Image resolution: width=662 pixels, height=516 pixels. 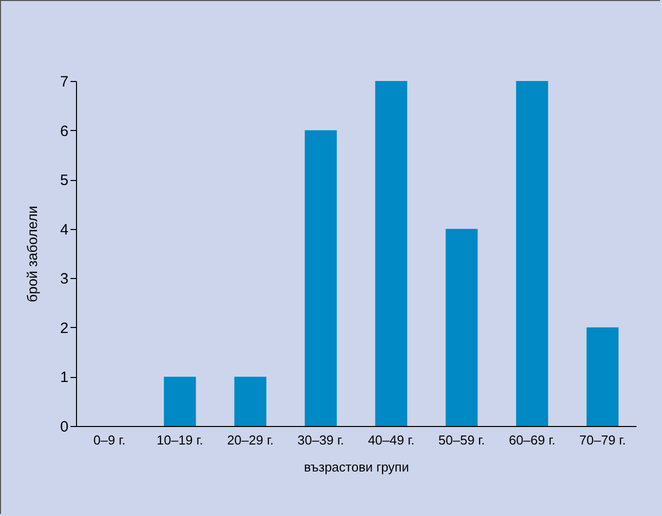 What do you see at coordinates (391, 440) in the screenshot?
I see `x-tick-label: 40–49 г.` at bounding box center [391, 440].